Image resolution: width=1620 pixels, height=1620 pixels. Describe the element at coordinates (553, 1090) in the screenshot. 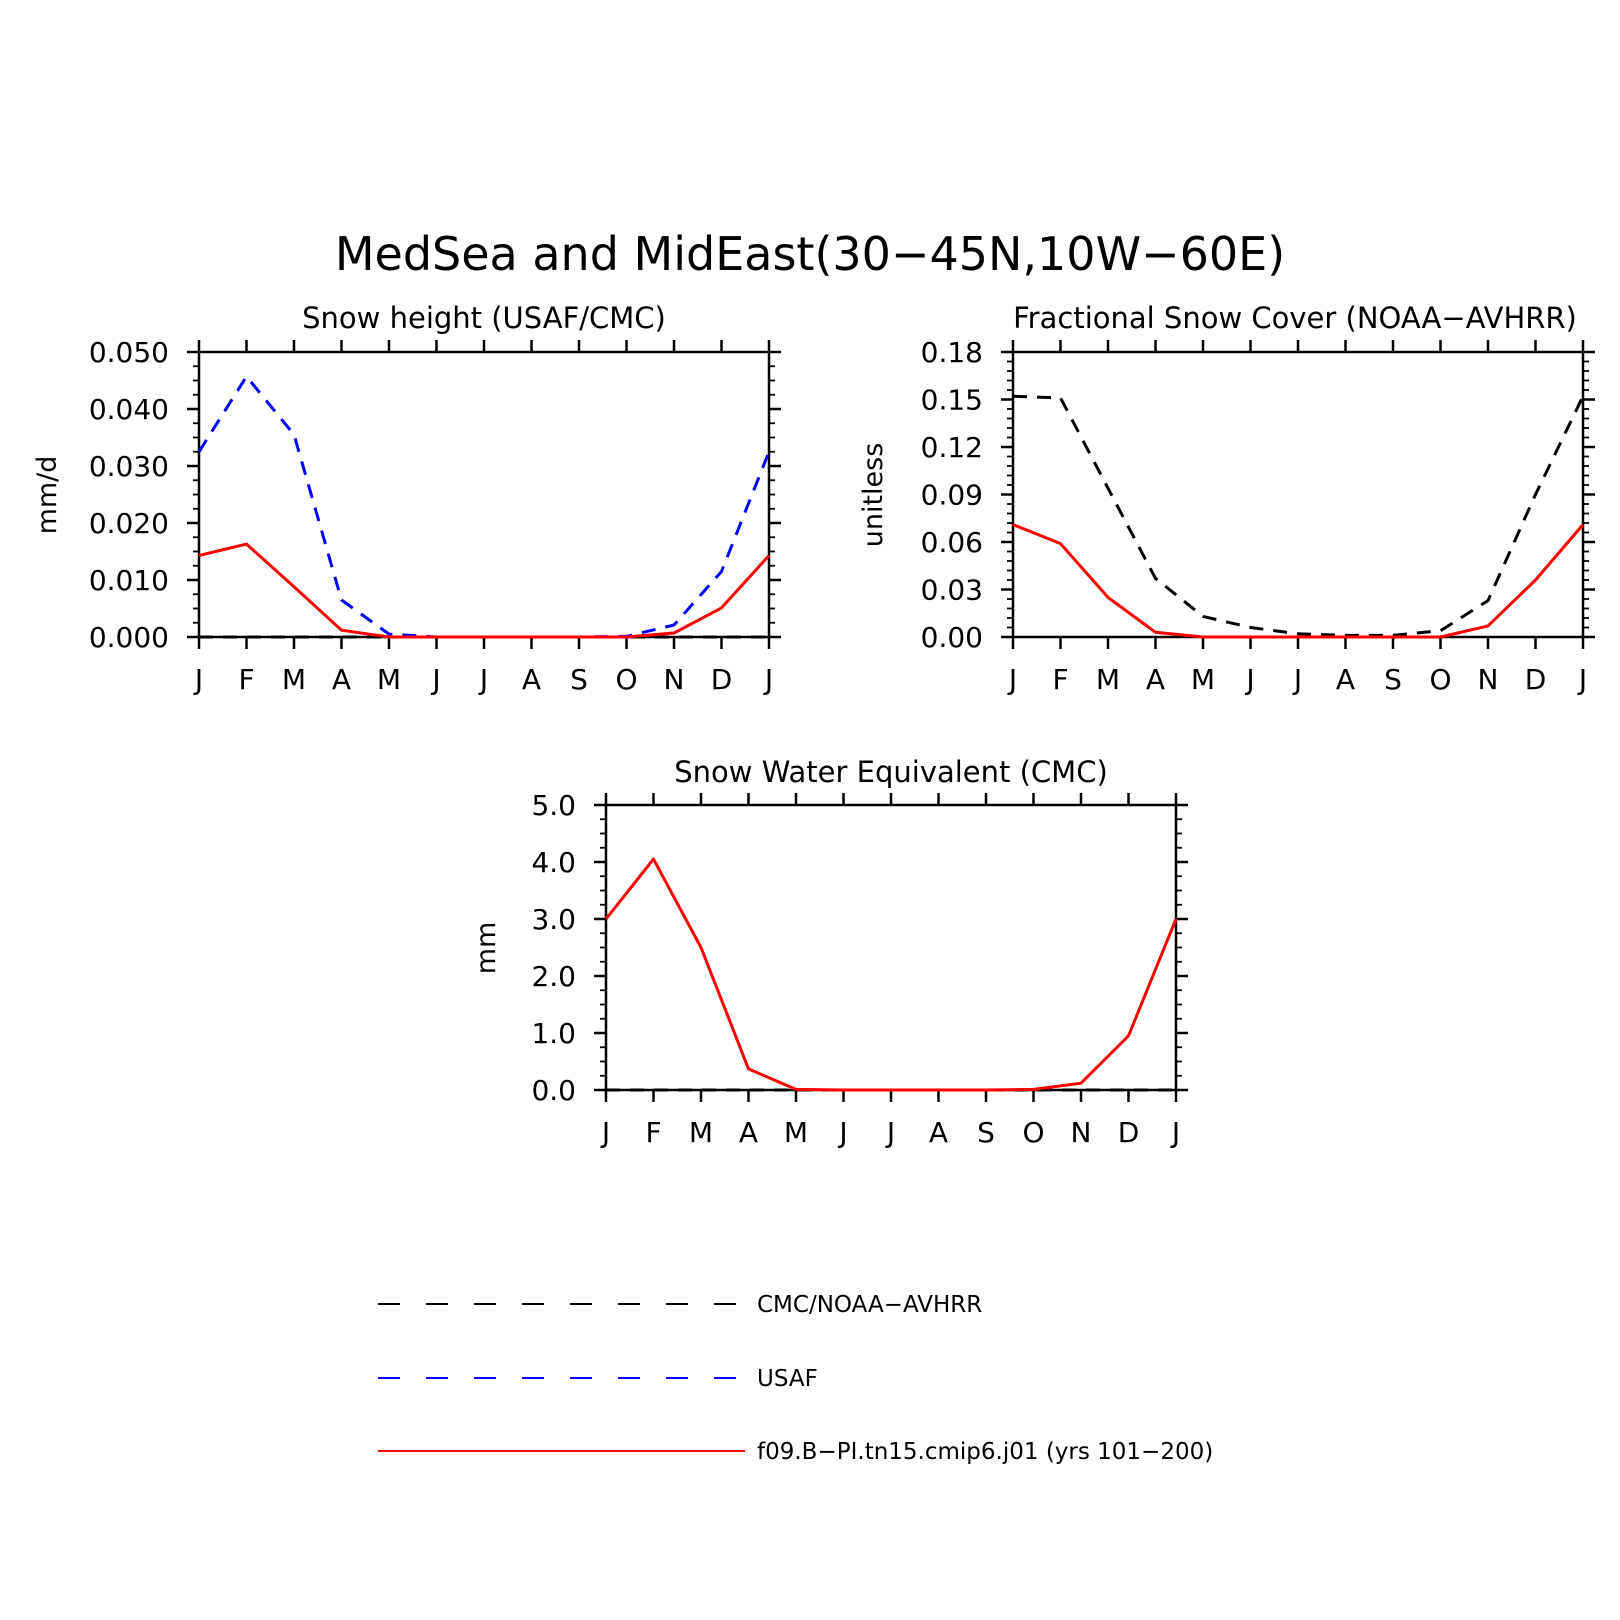

I see `y-tick-label: 0.0` at that location.